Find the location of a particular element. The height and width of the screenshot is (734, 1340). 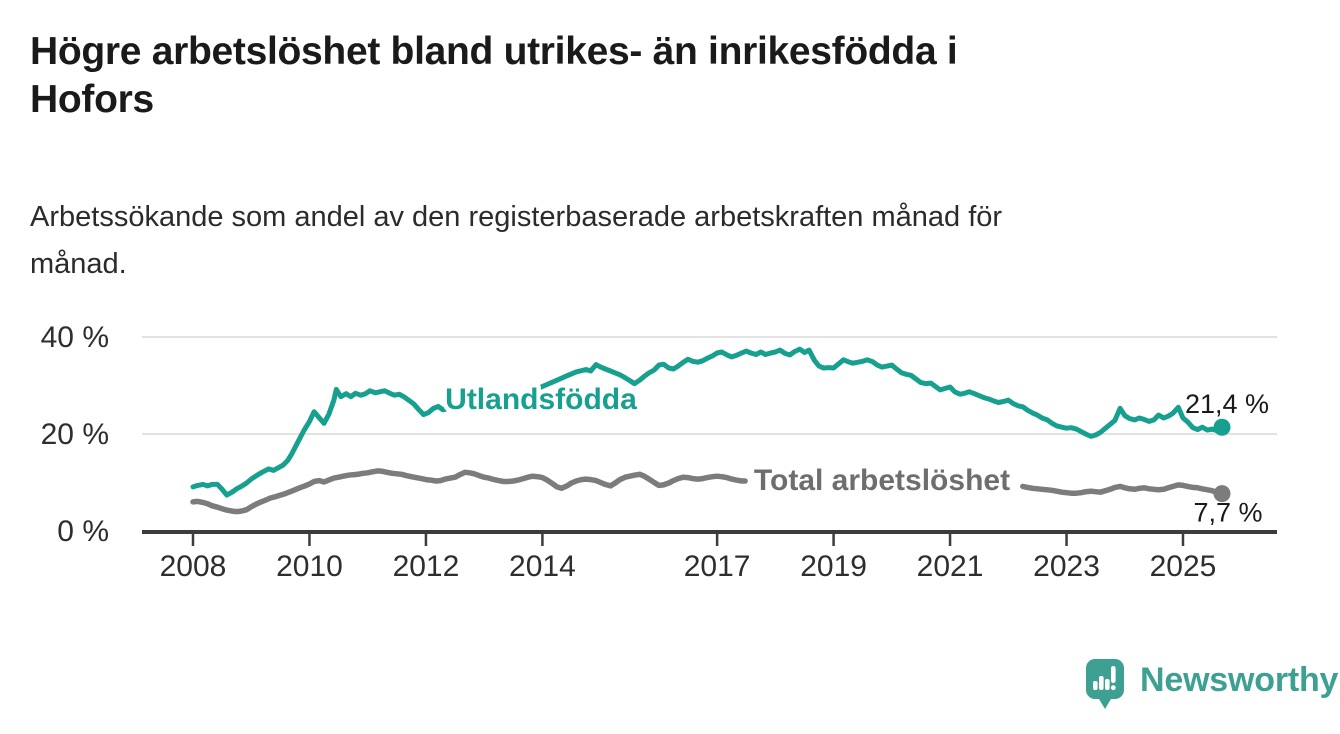

bar-chart-glyph is located at coordinates (1104, 678).